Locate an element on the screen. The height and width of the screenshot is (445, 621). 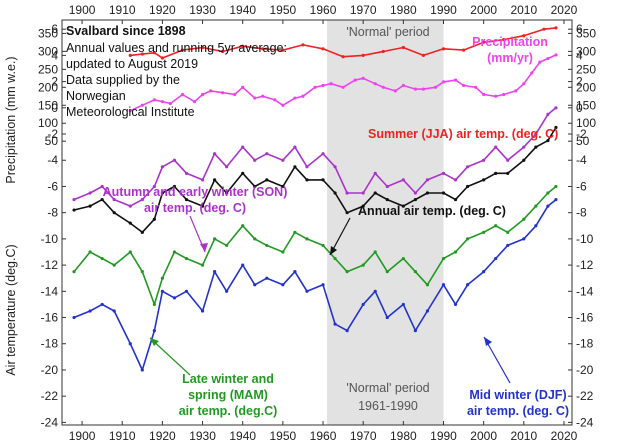
x-tick-label: 1930 is located at coordinates (202, 436).